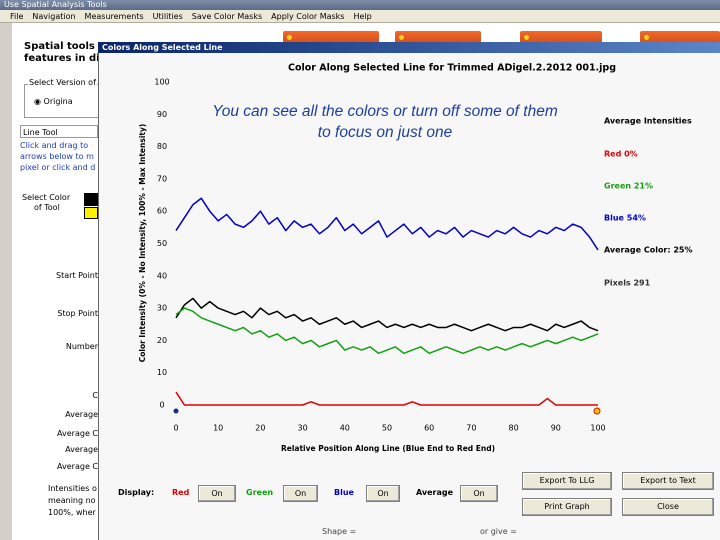 The image size is (720, 540). What do you see at coordinates (161, 405) in the screenshot?
I see `y-tick-label: 0` at bounding box center [161, 405].